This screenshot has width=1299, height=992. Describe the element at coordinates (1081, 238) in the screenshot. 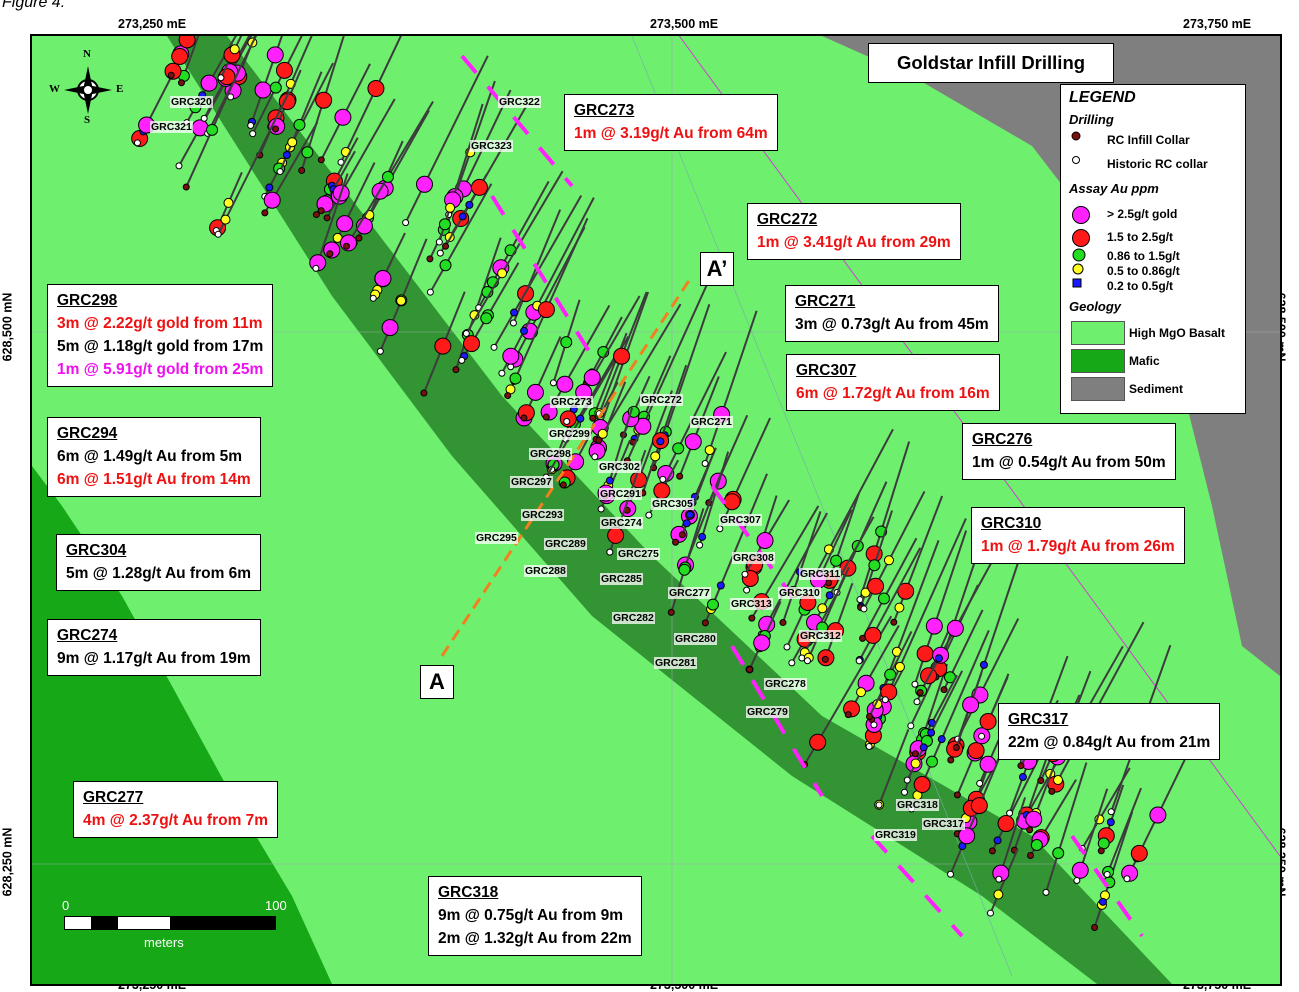

I see `red-circle-icon` at that location.